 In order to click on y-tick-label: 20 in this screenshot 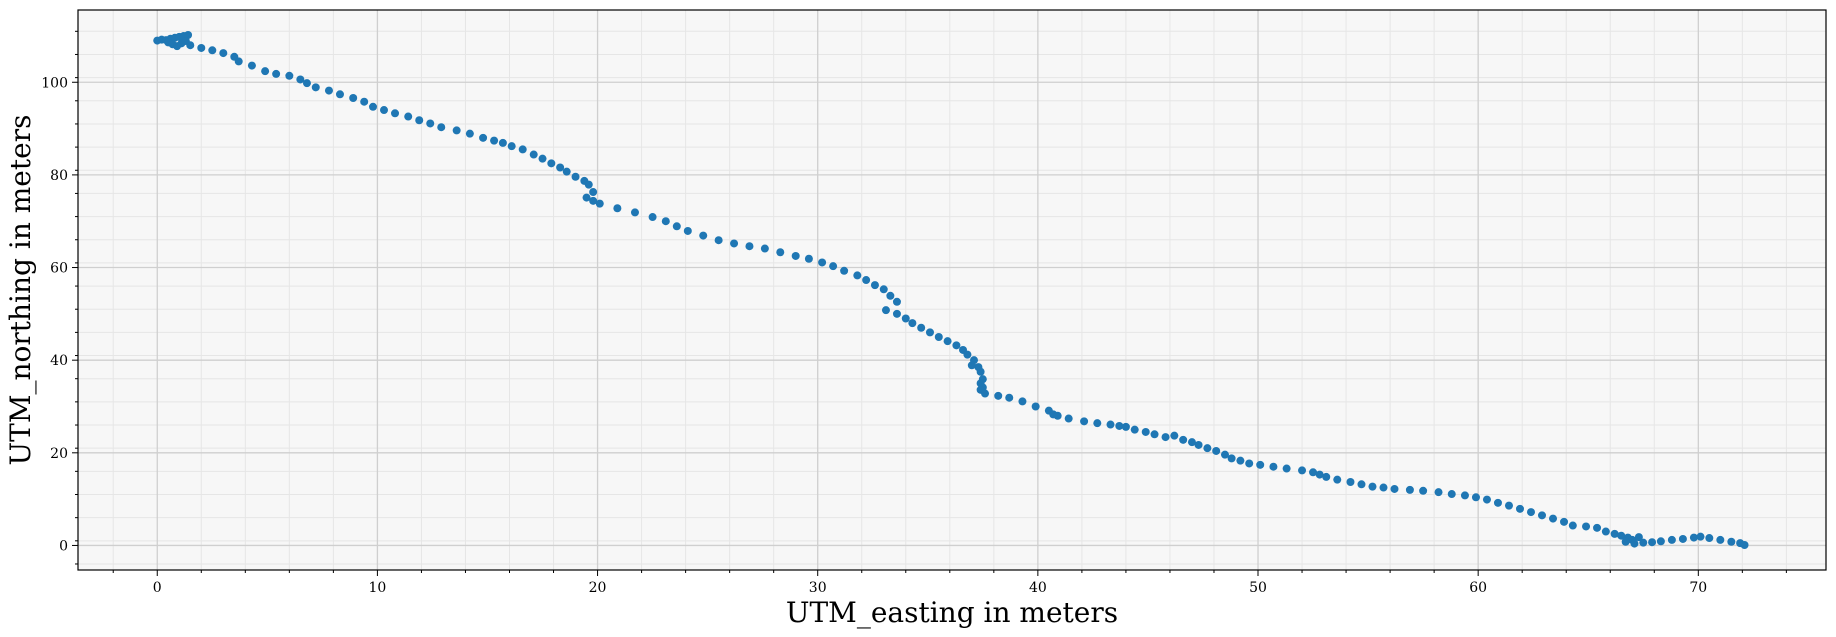, I will do `click(59, 454)`.